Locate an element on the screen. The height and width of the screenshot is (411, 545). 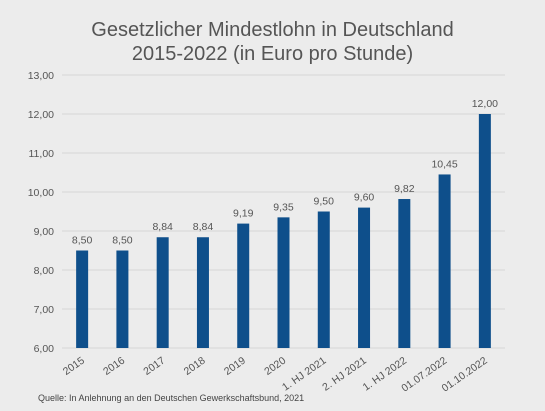
data-label: 12,00 is located at coordinates (485, 104).